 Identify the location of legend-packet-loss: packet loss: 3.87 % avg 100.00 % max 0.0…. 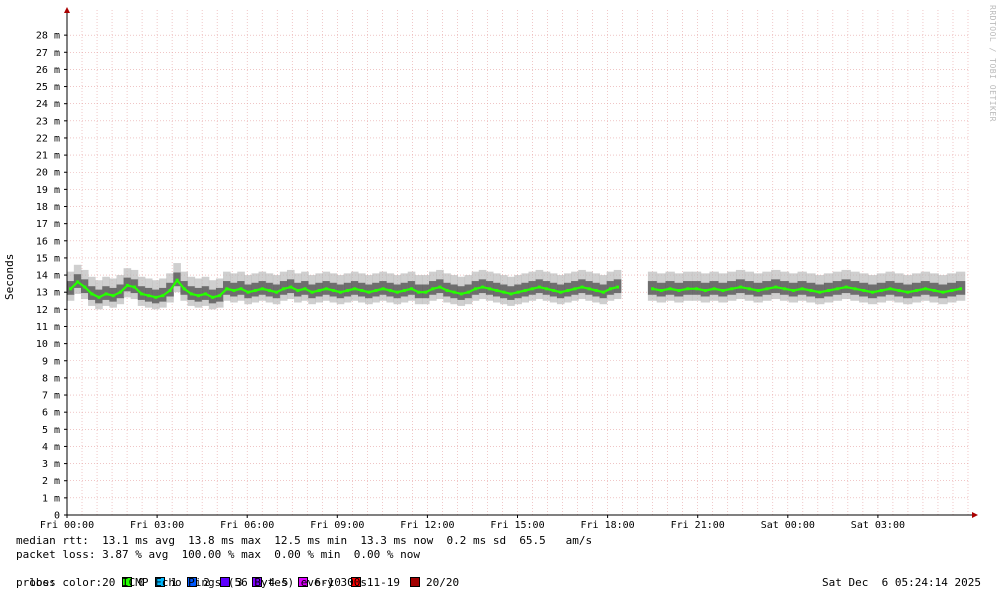
(218, 554).